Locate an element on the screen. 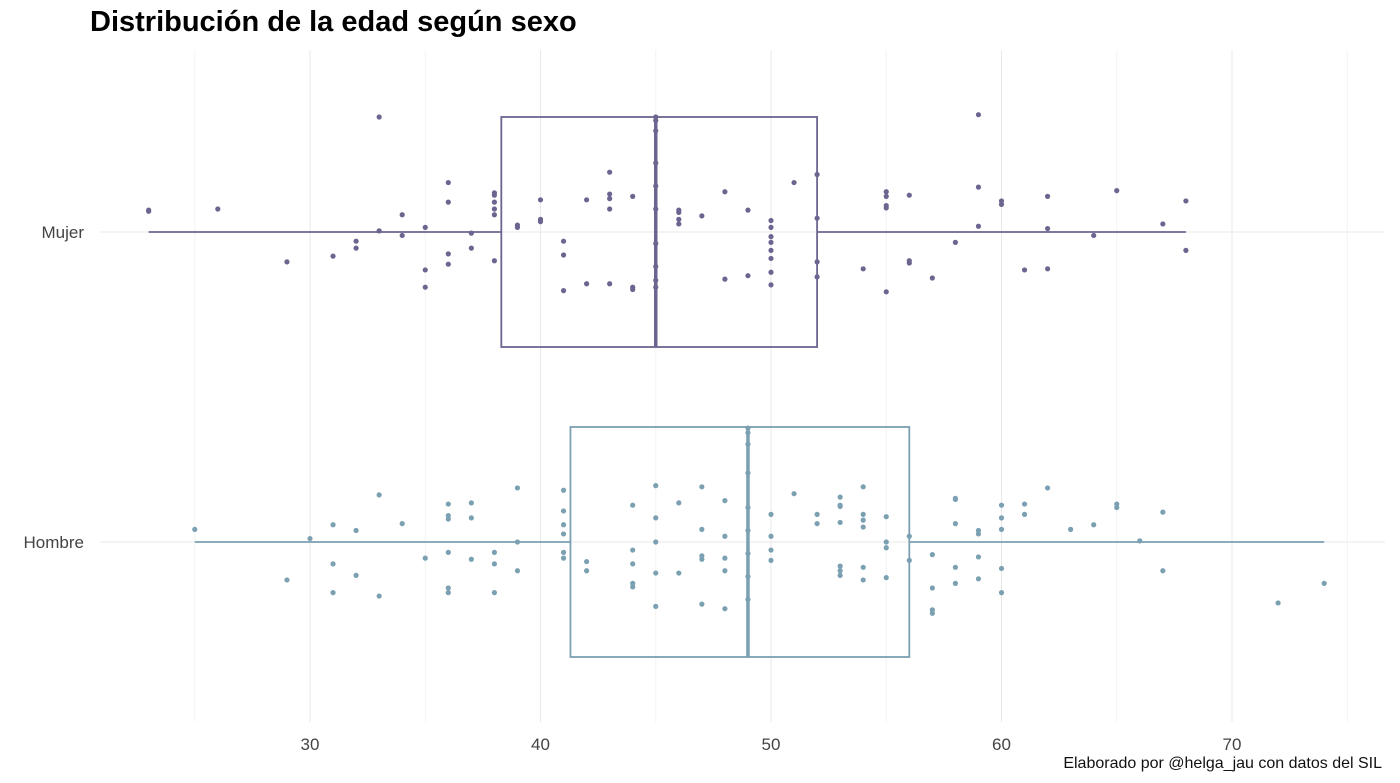 This screenshot has width=1400, height=783. y-tick-label: Hombre is located at coordinates (54, 542).